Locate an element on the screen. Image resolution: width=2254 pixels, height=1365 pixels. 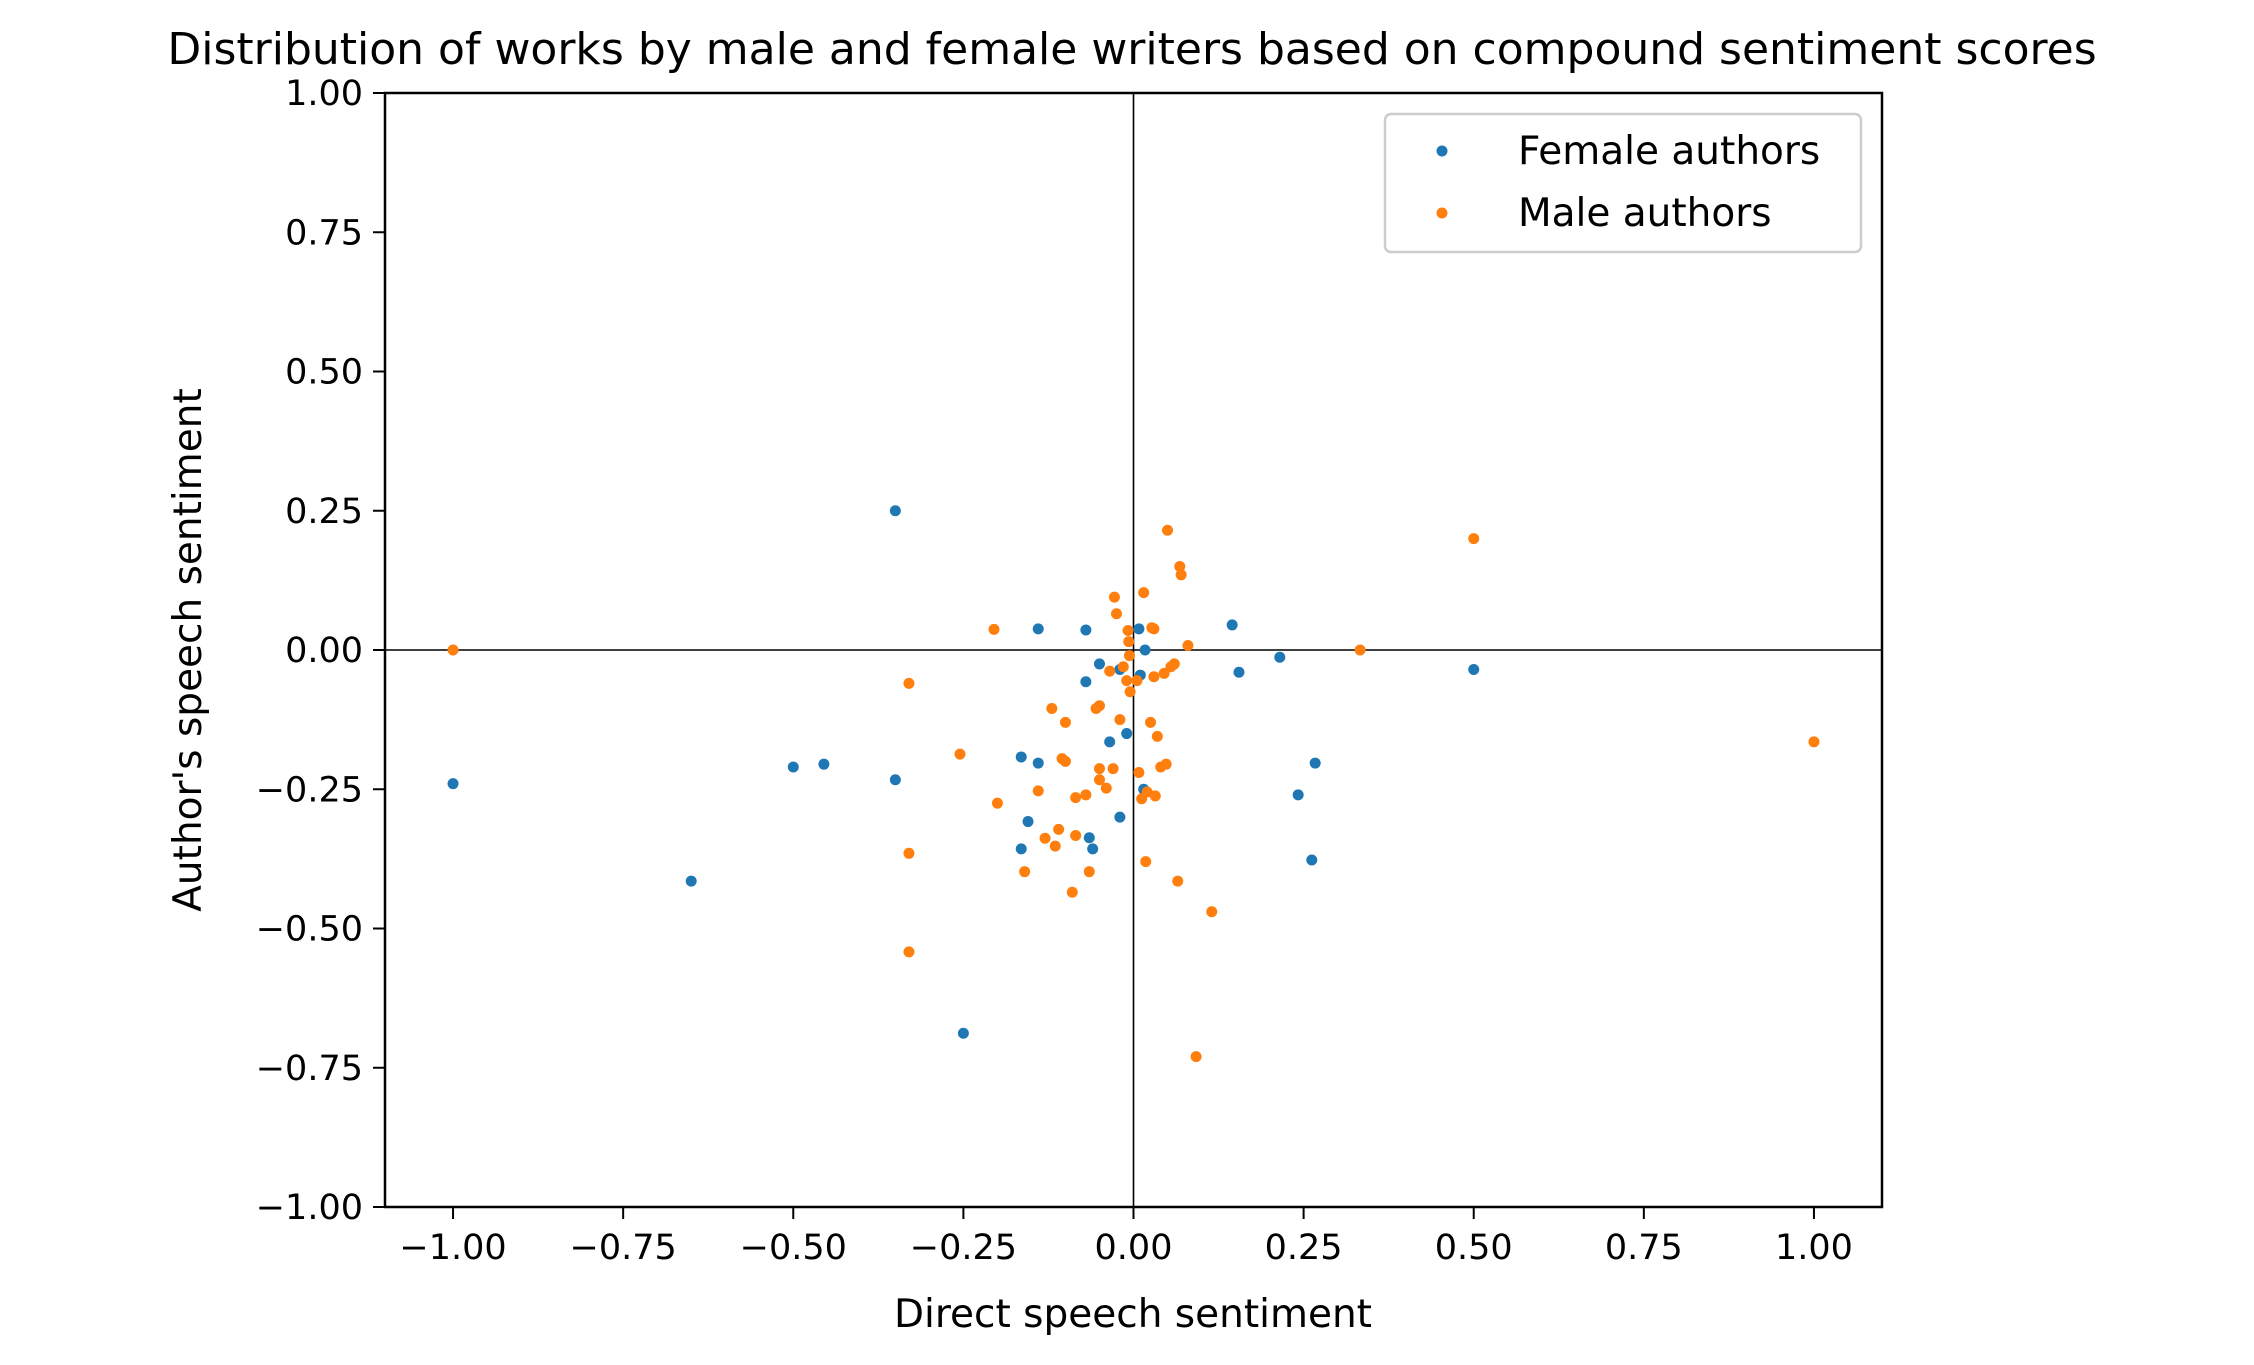
x-tick-label: −0.25 is located at coordinates (963, 1248).